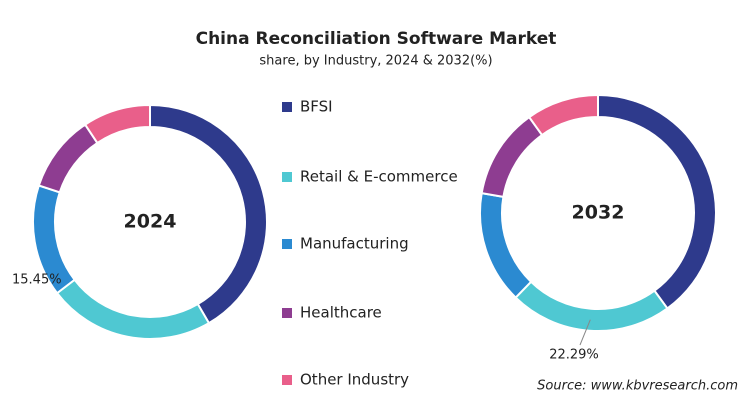 Image resolution: width=752 pixels, height=419 pixels. I want to click on legend-label: Retail & E-commerce, so click(379, 177).